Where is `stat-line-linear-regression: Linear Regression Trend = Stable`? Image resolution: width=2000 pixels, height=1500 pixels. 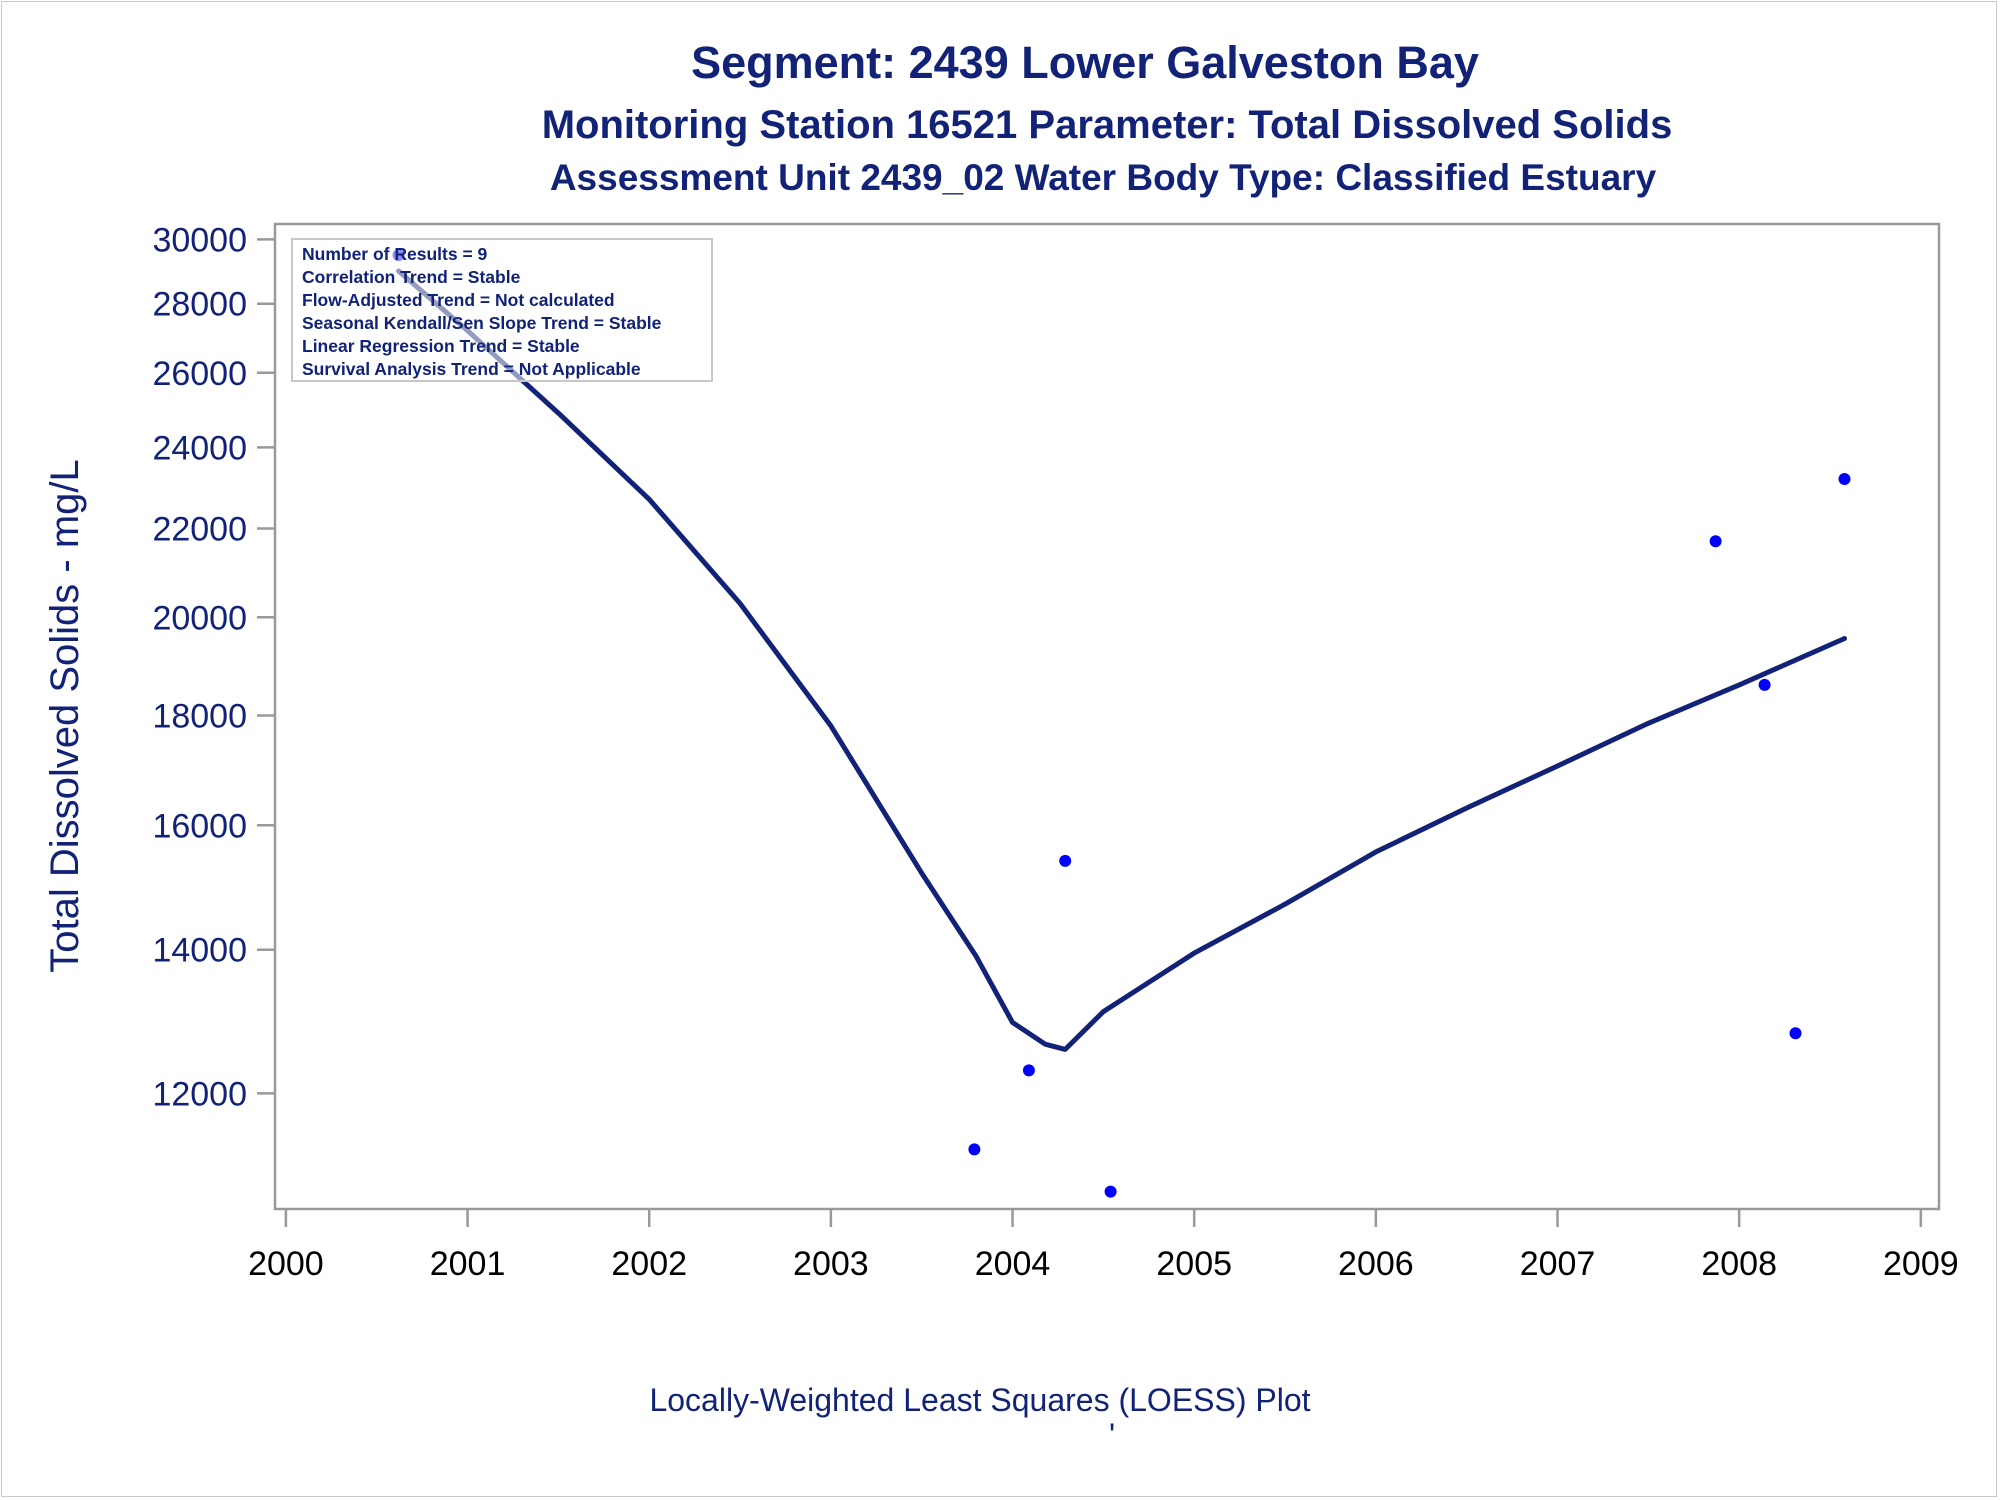 stat-line-linear-regression: Linear Regression Trend = Stable is located at coordinates (441, 346).